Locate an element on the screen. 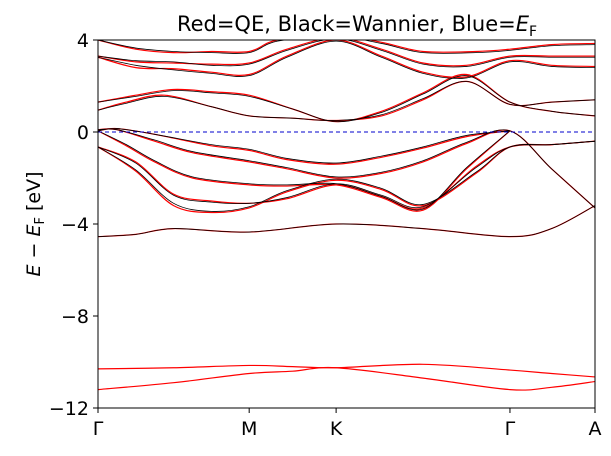 The width and height of the screenshot is (611, 456). y-axis-label-minus: − is located at coordinates (34, 251).